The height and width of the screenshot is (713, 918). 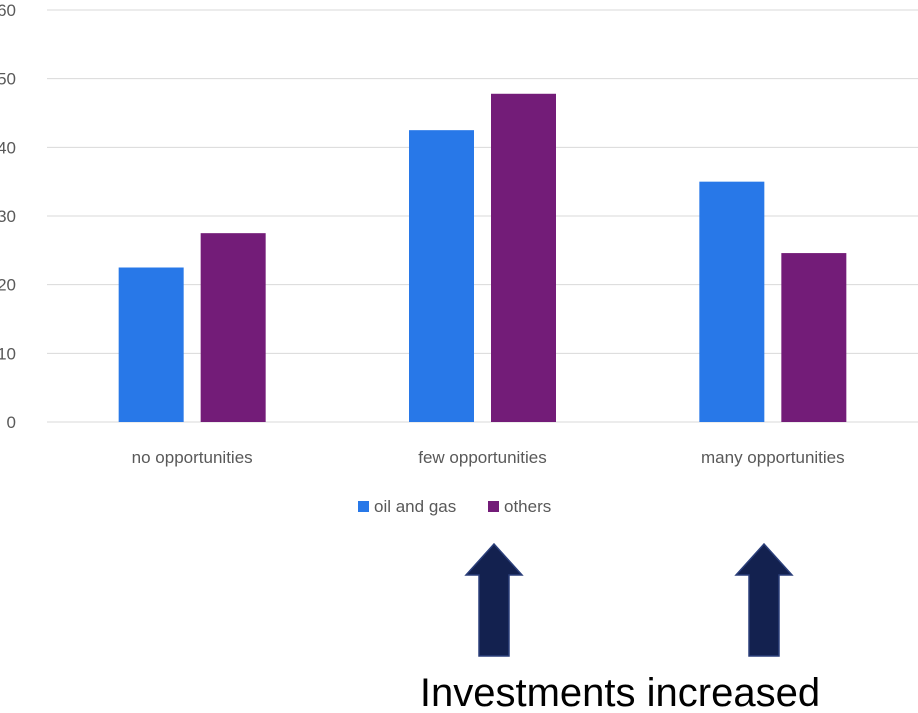 What do you see at coordinates (151, 344) in the screenshot?
I see `bar-oil-and-gas-no-opportunities` at bounding box center [151, 344].